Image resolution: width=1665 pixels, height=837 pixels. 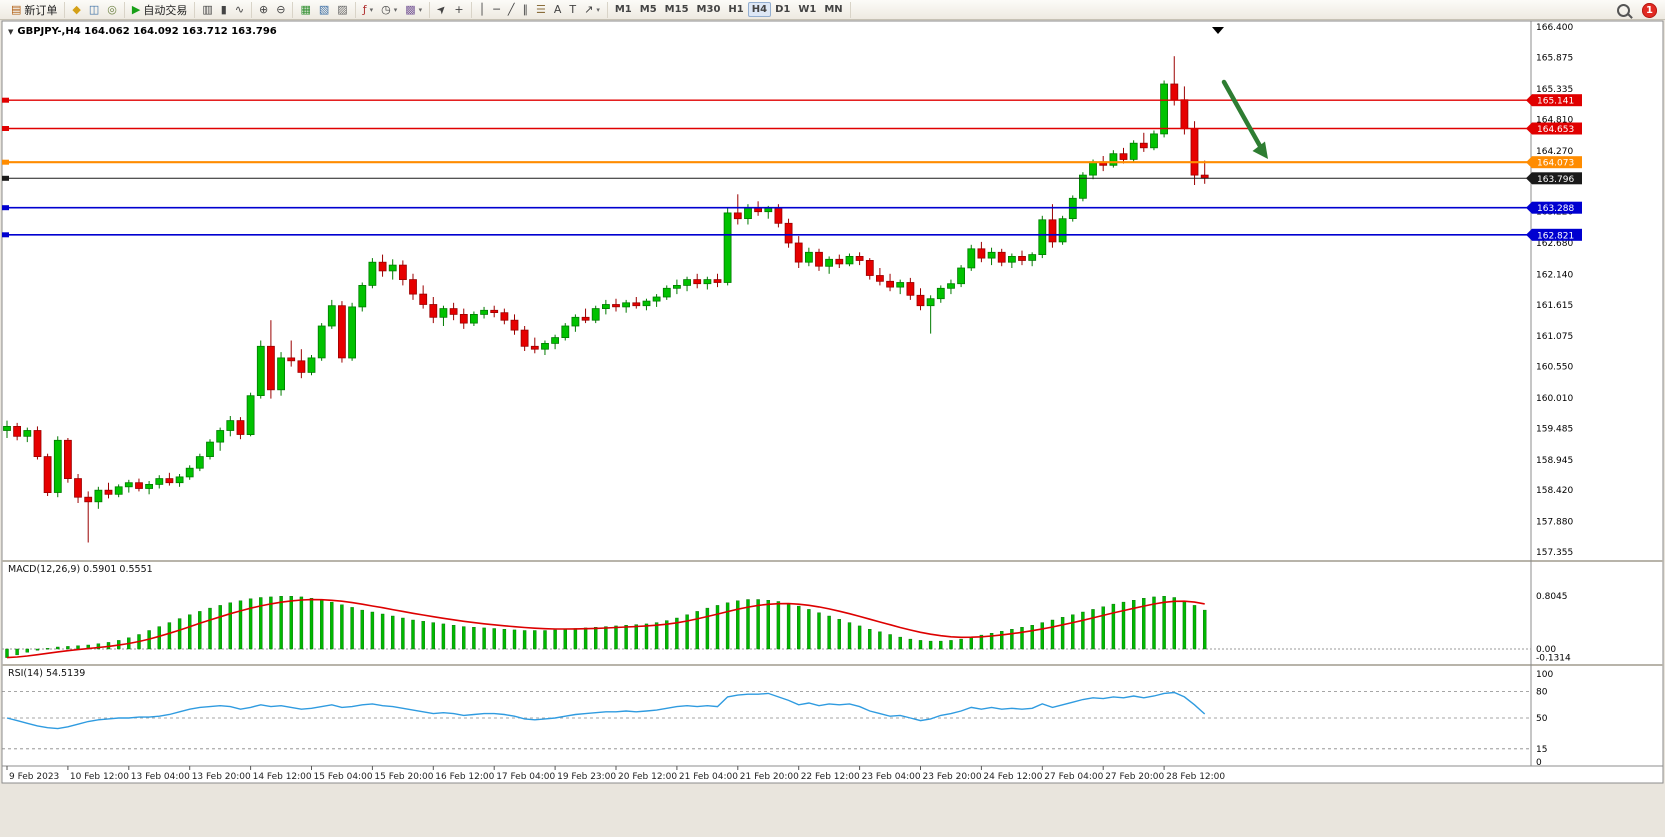 What do you see at coordinates (1242, 114) in the screenshot?
I see `trend-arrow` at bounding box center [1242, 114].